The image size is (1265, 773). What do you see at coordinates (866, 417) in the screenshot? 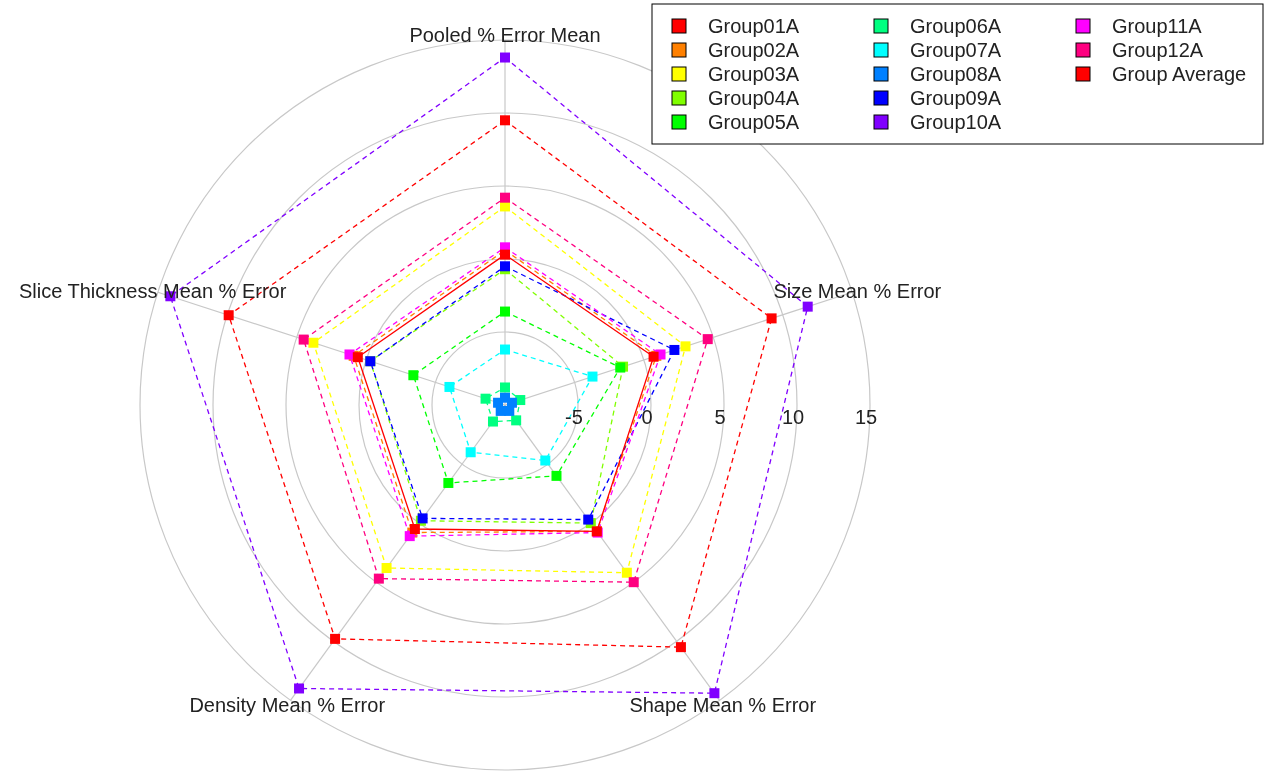
I see `y-tick-label: 15` at bounding box center [866, 417].